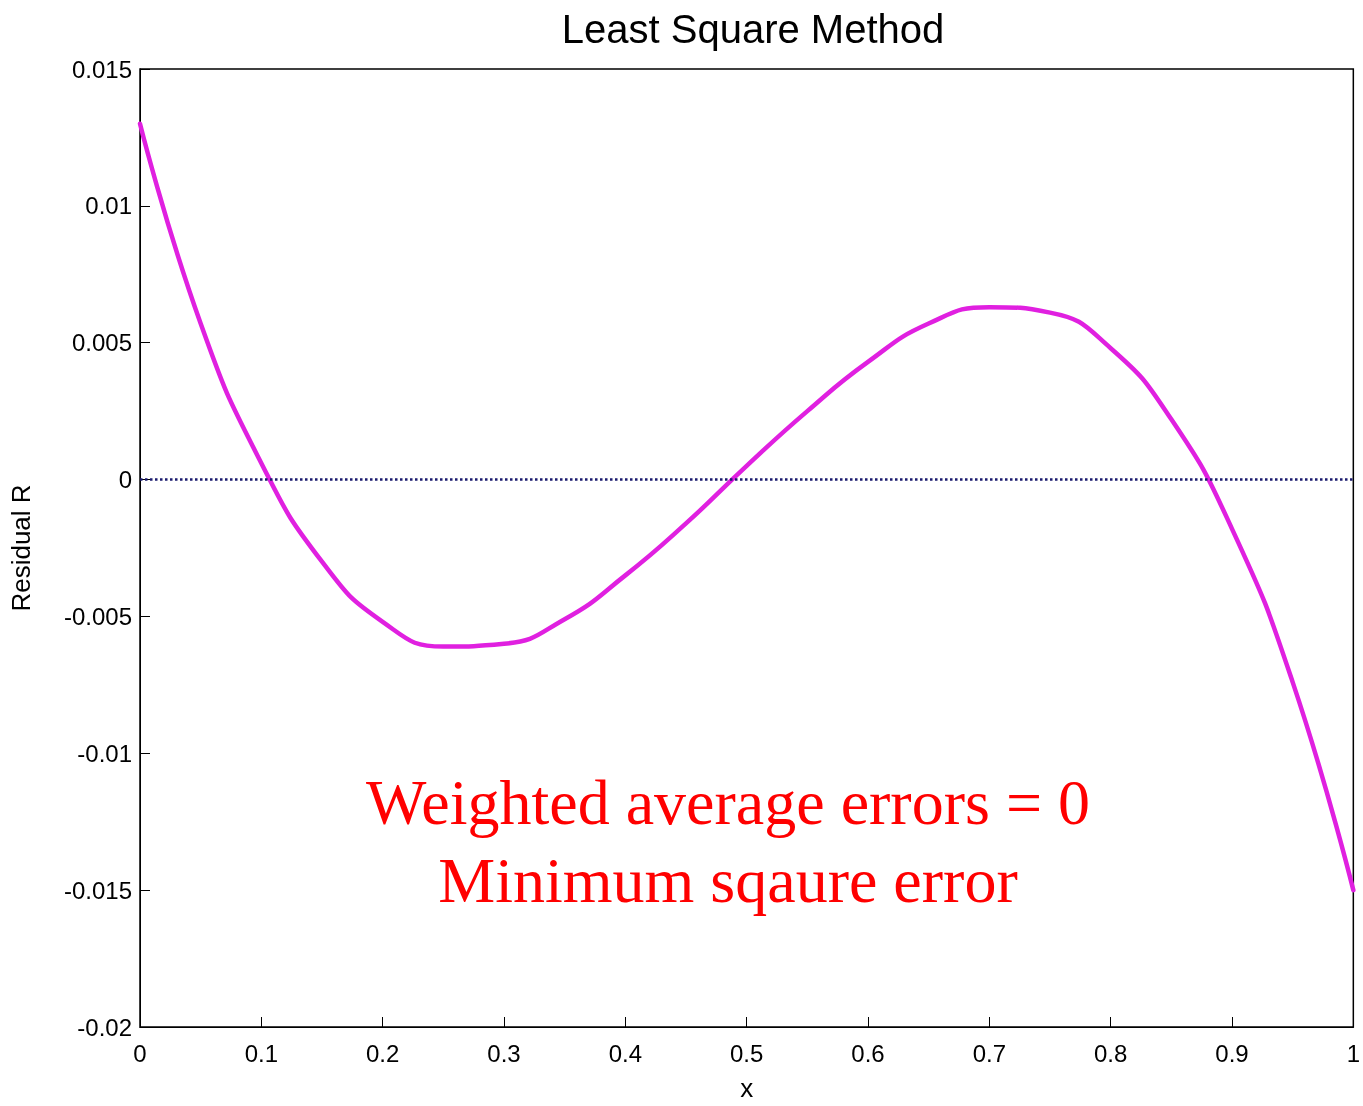  What do you see at coordinates (1353, 1053) in the screenshot?
I see `x-tick-label: 1` at bounding box center [1353, 1053].